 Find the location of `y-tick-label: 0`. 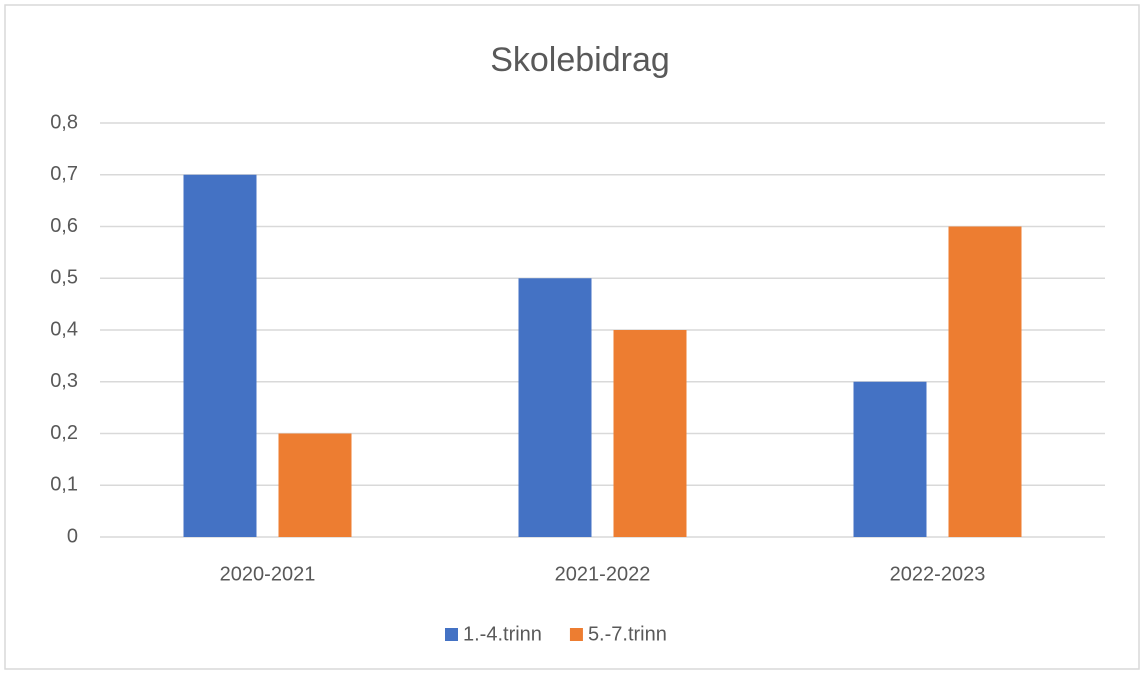

y-tick-label: 0 is located at coordinates (72, 536).